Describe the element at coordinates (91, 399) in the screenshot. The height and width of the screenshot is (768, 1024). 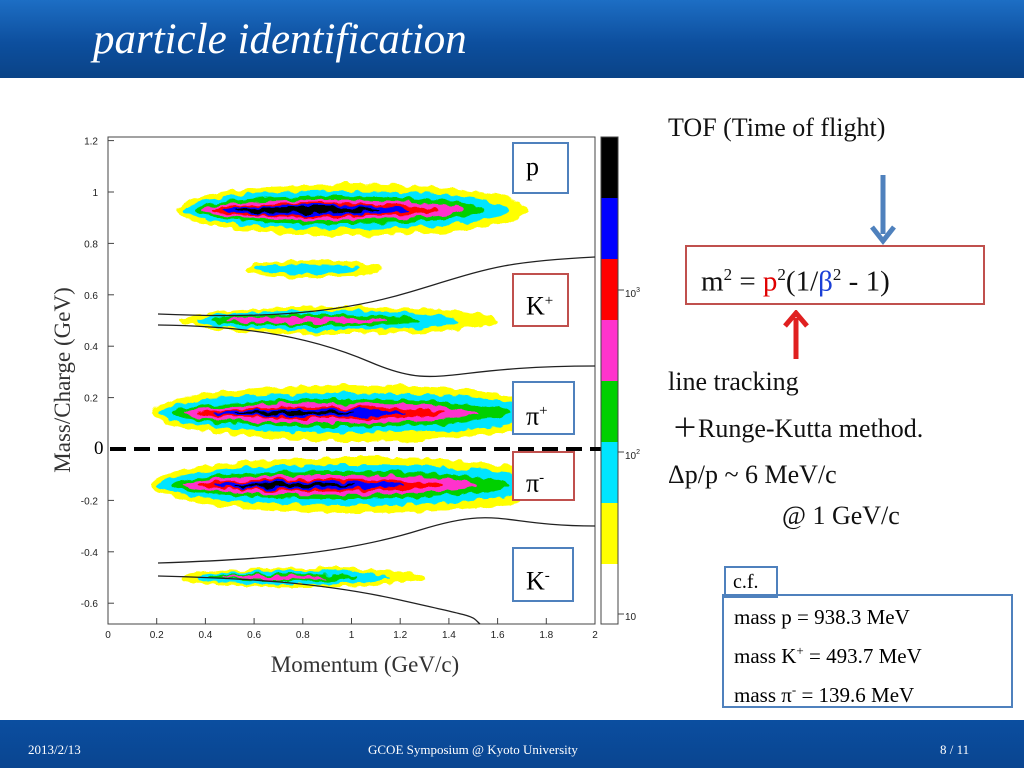
I see `y-tick-label: 0.2` at that location.